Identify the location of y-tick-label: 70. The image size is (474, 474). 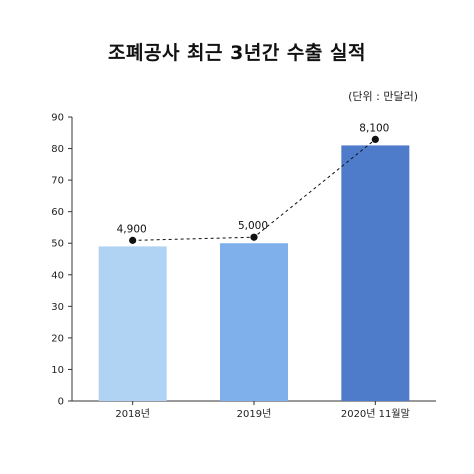
(57, 181).